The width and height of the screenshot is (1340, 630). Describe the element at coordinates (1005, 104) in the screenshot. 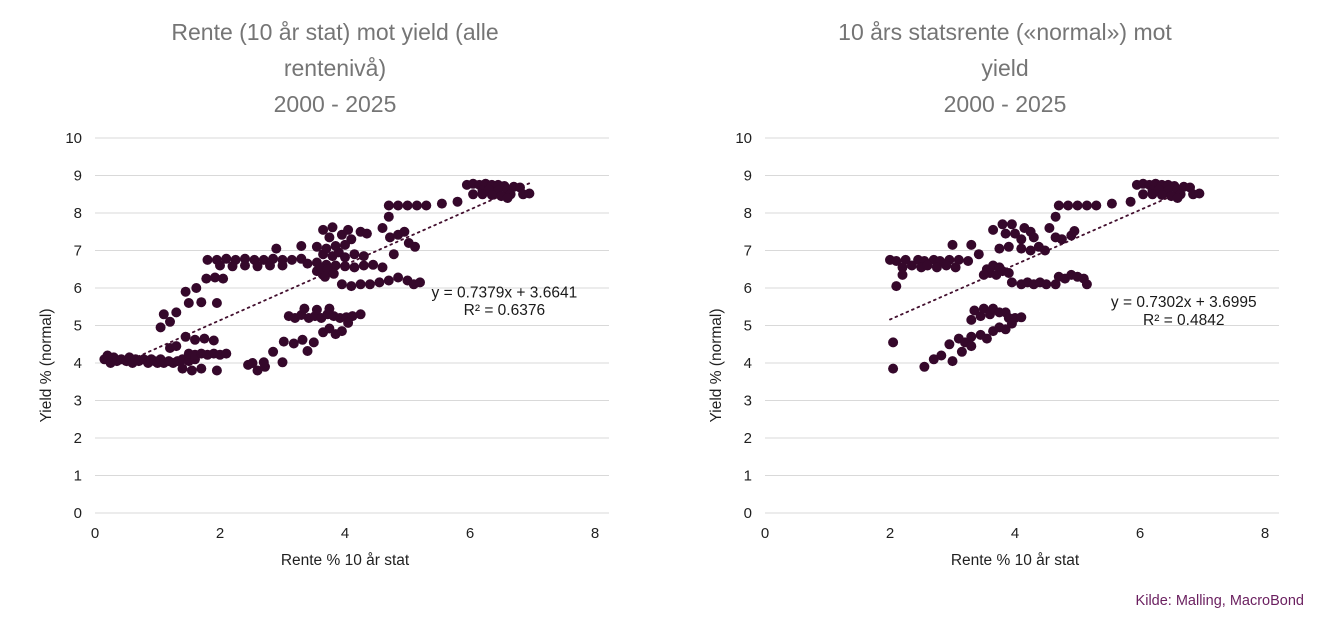

I see `chart-right-title-line3: 2000 - 2025` at that location.